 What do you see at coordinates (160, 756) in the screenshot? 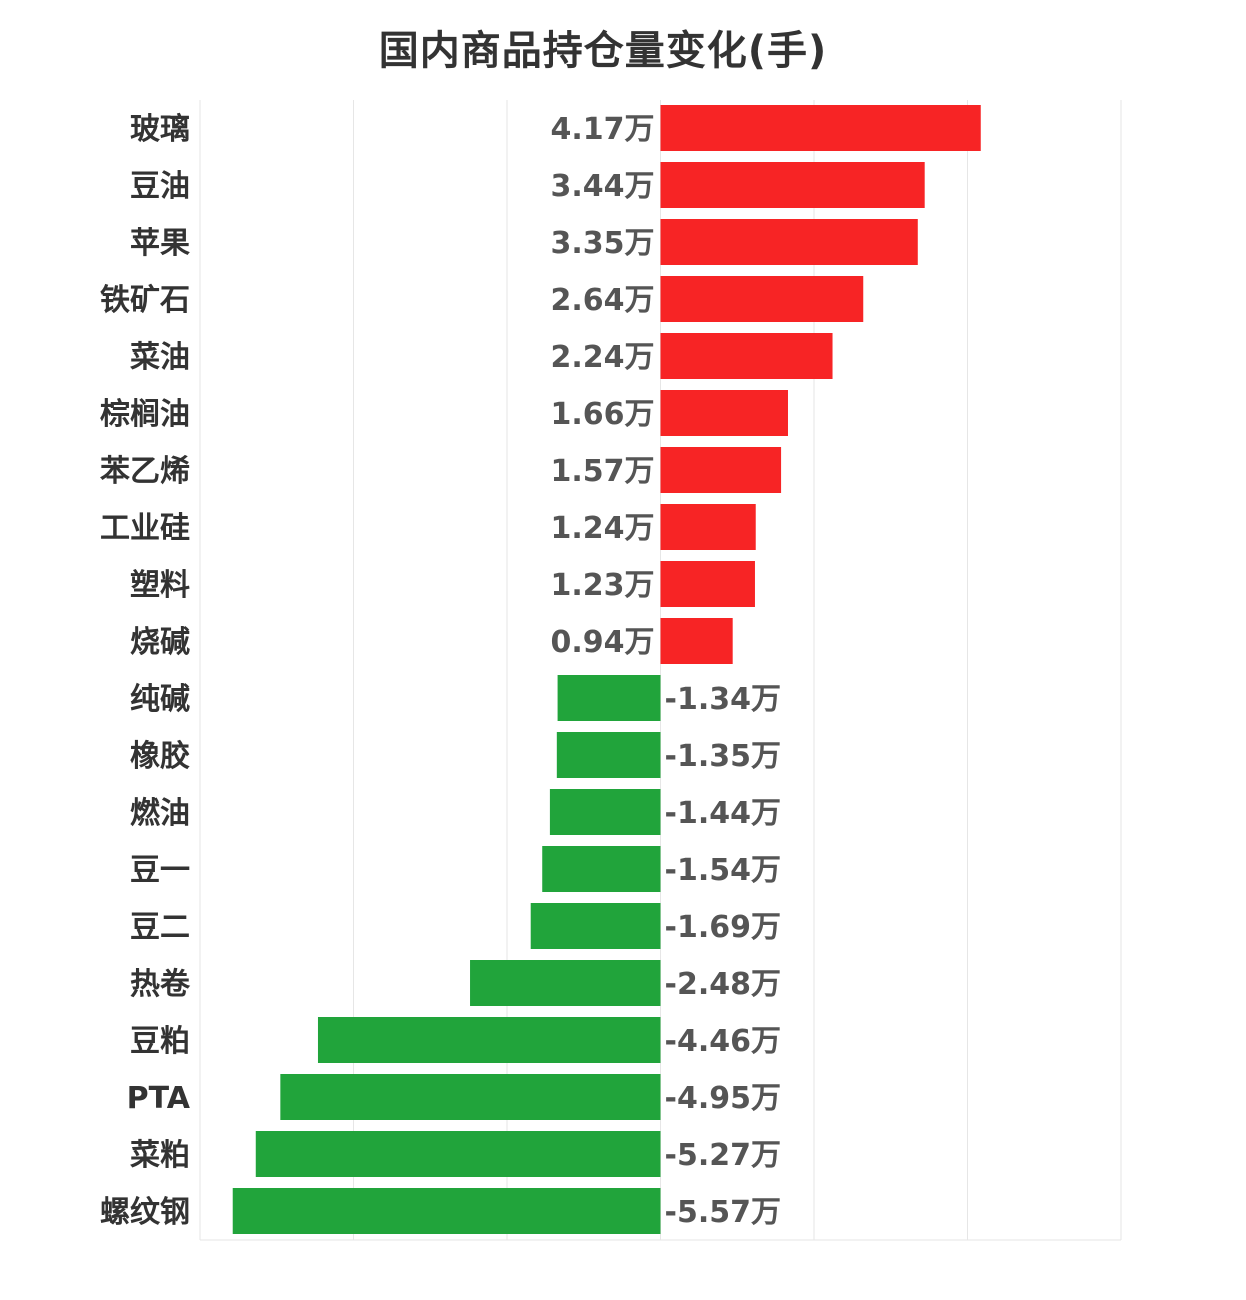
I see `category-label: 橡胶` at bounding box center [160, 756].